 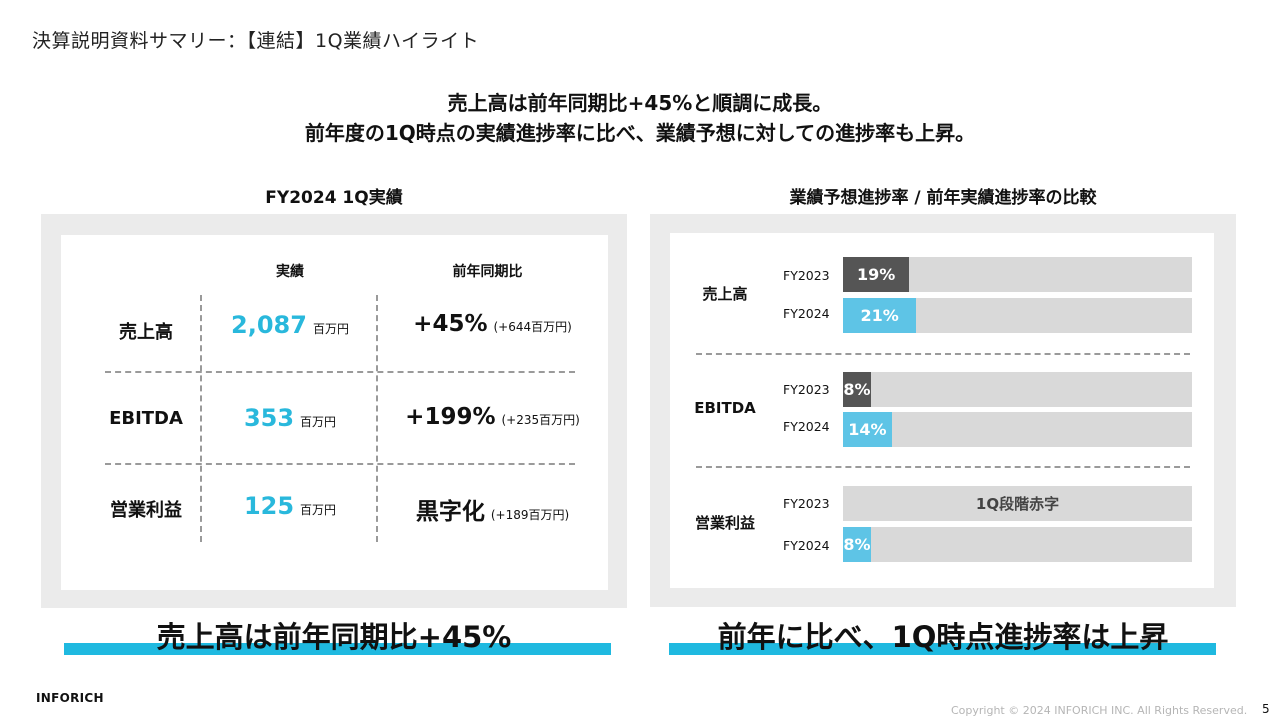 I want to click on left-section-title: FY2024 1Q実績, so click(x=334, y=198).